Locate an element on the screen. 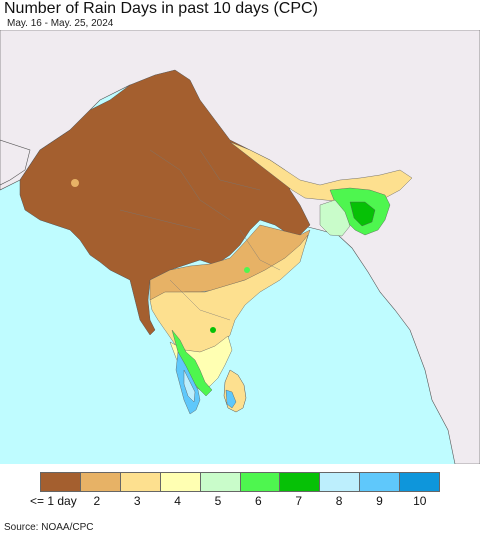 The image size is (480, 536). admin-borders is located at coordinates (200, 235).